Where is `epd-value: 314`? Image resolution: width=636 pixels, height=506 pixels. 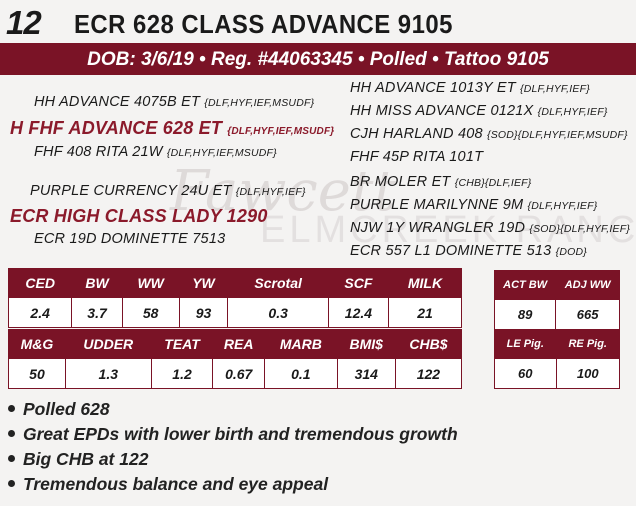
epd-value: 314 is located at coordinates (366, 373).